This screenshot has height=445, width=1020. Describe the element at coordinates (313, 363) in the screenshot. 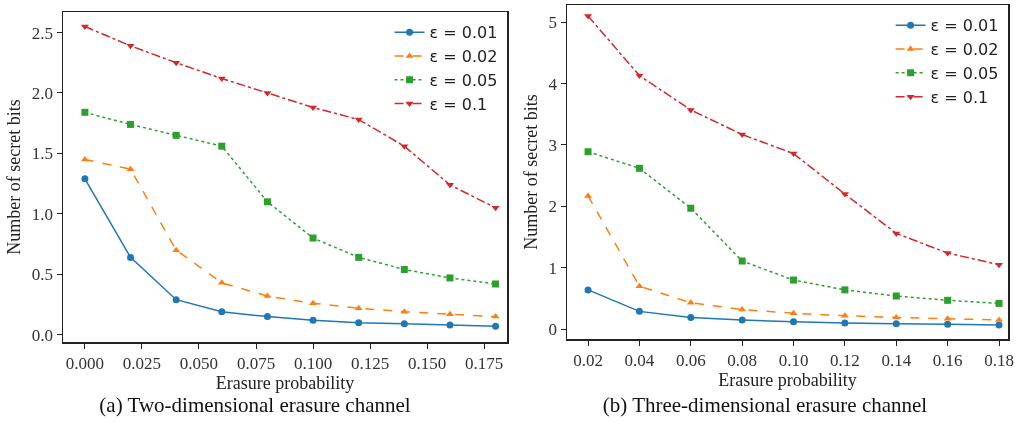

I see `x-tick-label: 0.100` at that location.